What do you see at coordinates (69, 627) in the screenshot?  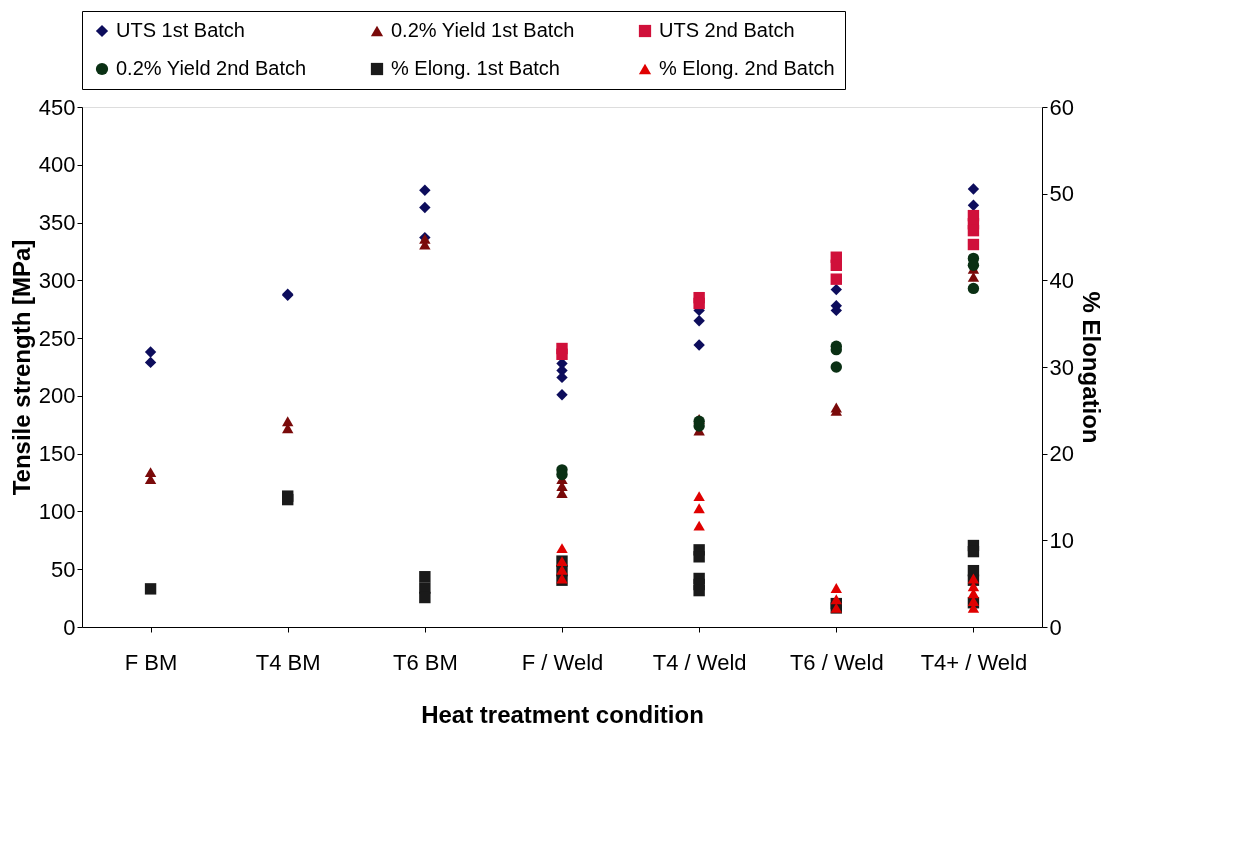 I see `y-tick-label: 0` at bounding box center [69, 627].